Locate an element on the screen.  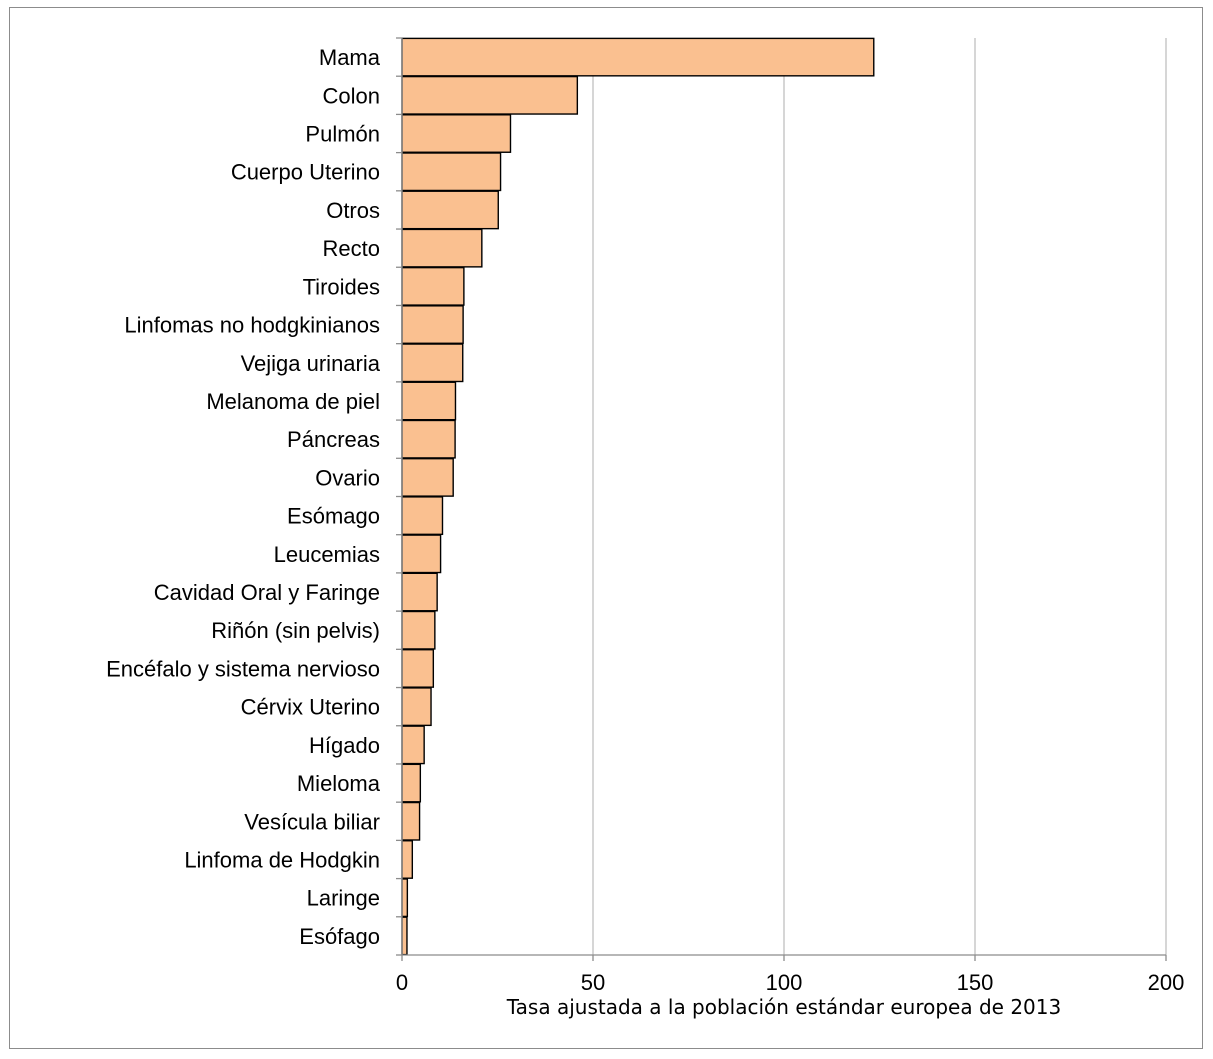
category-label-encefalo-y-sistema-nervioso: Encéfalo y sistema nervioso is located at coordinates (243, 668).